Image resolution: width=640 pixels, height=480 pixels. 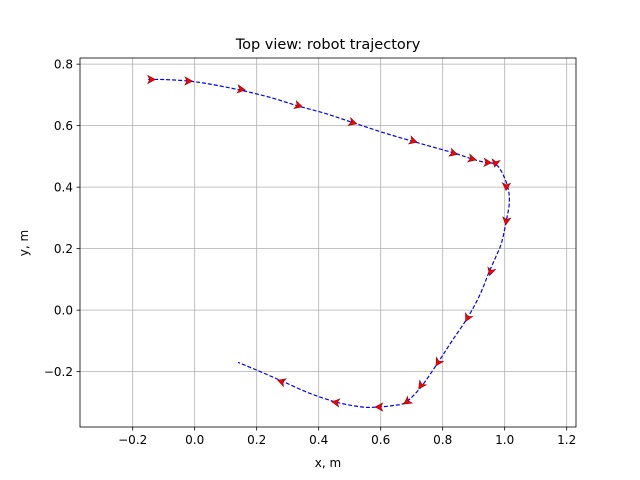 I want to click on y-tick-label: 0.2, so click(x=63, y=249).